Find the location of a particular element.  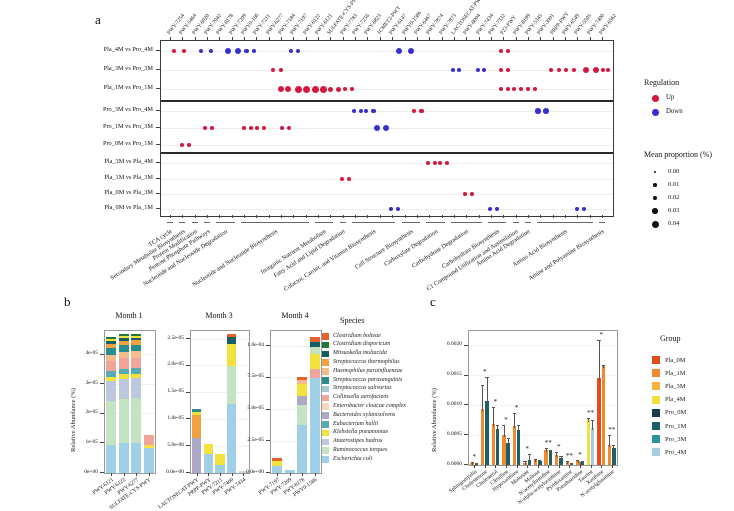

category-underline is located at coordinates (410, 223).